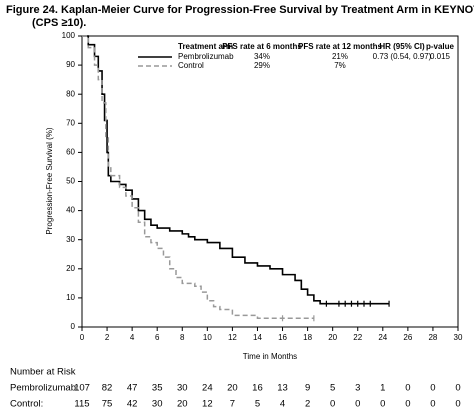 Image resolution: width=474 pixels, height=415 pixels. Describe the element at coordinates (257, 337) in the screenshot. I see `x-tick-label: 14` at that location.